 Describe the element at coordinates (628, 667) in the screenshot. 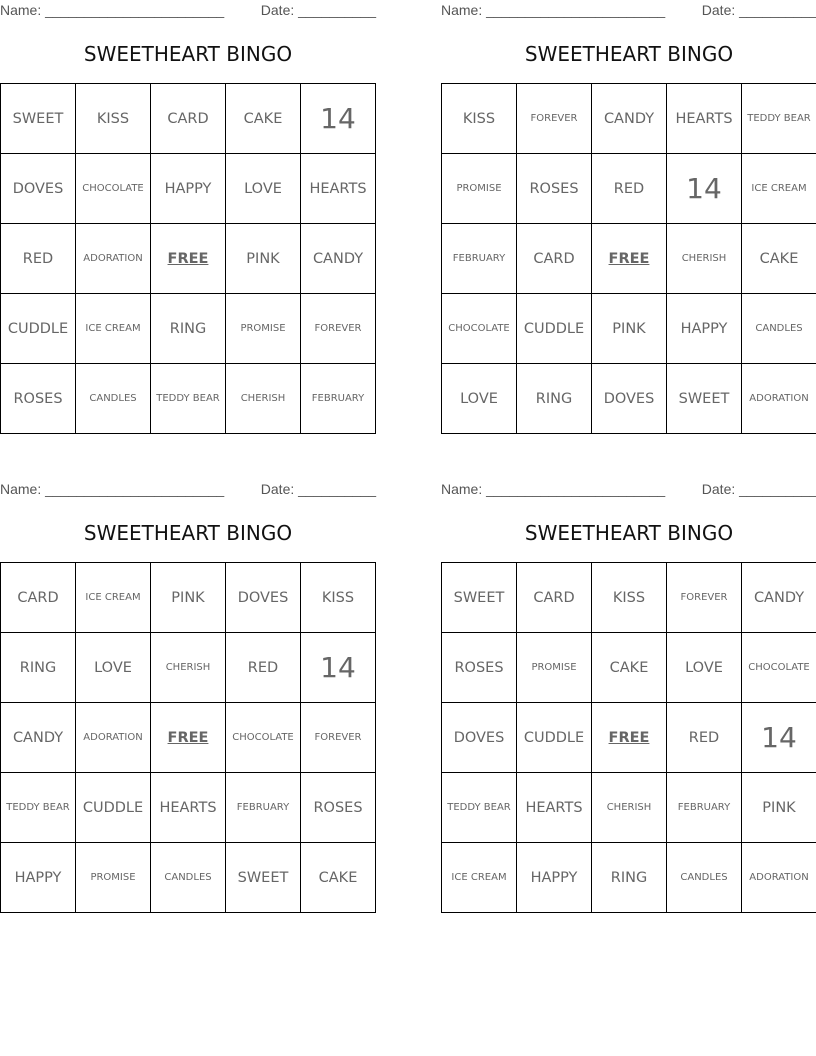

I see `grid-row: ROSES PROMISE CAKE LOVE CHOCOLATE` at that location.